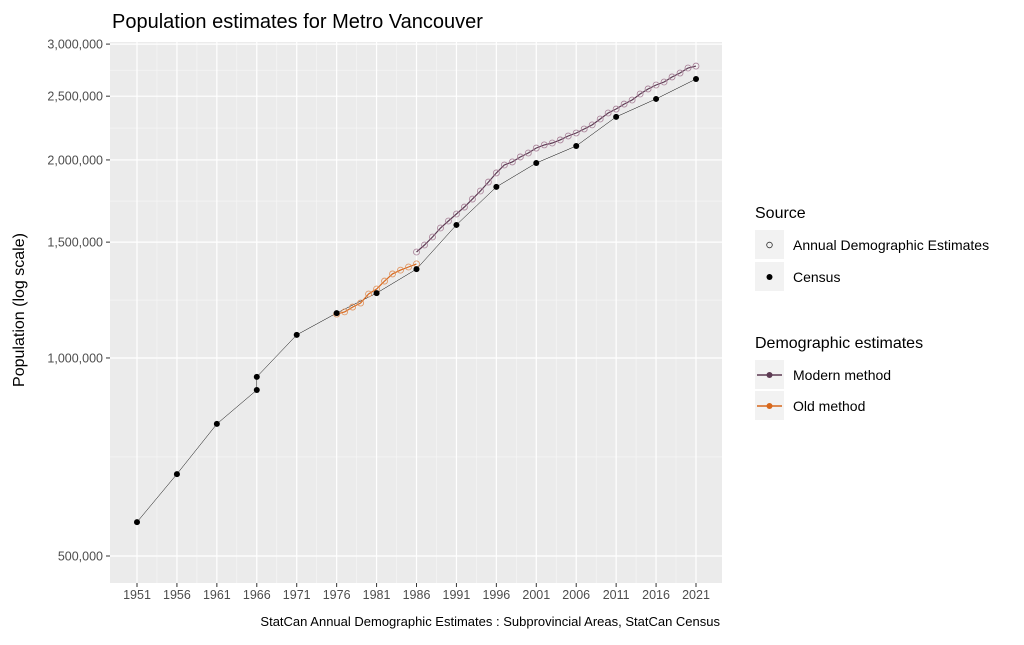  Describe the element at coordinates (75, 358) in the screenshot. I see `y-tick-label: 1,000,000` at that location.